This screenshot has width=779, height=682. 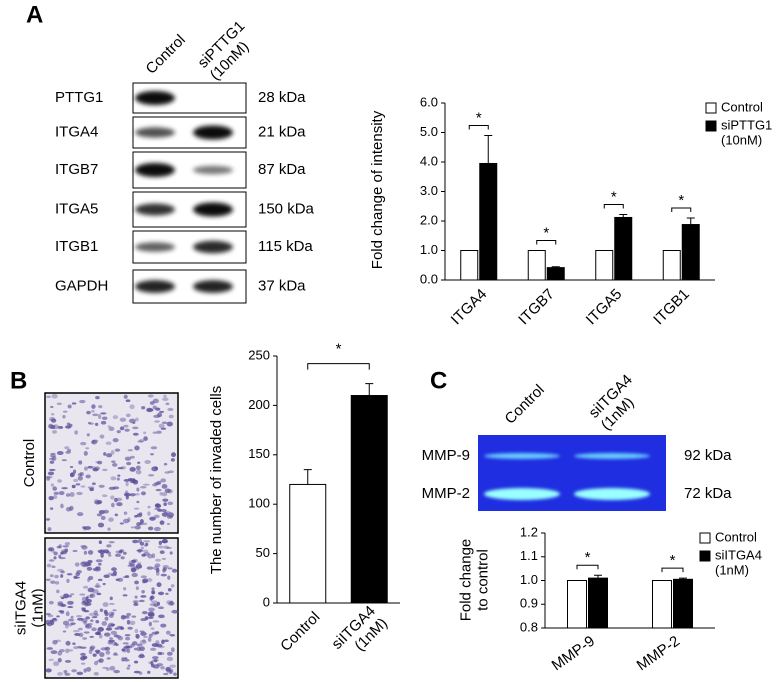 What do you see at coordinates (29, 608) in the screenshot?
I see `micrograph-label: siITGA4(1nM)` at bounding box center [29, 608].